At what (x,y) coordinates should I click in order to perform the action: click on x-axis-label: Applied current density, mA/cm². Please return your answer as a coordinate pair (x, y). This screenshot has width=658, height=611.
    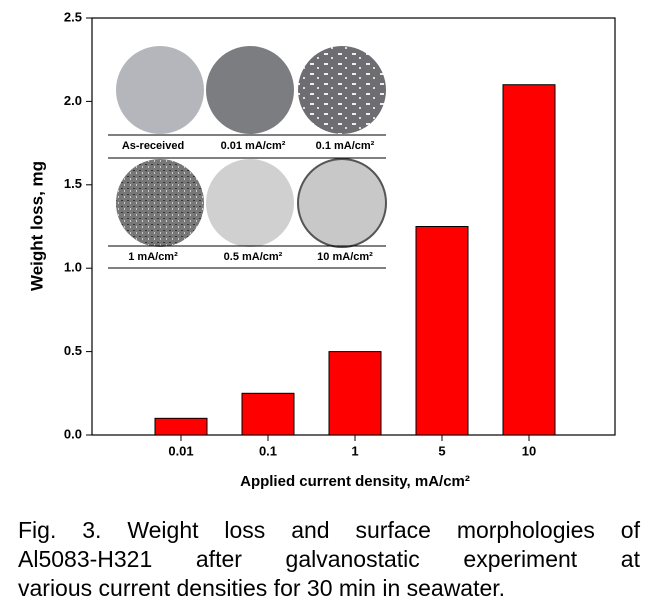
    Looking at the image, I should click on (355, 481).